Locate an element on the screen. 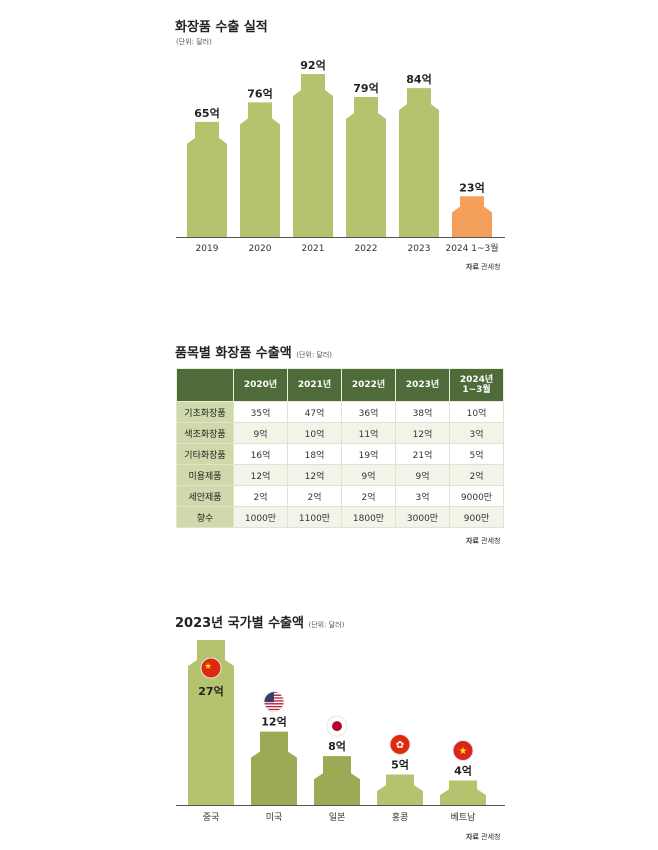 This screenshot has width=658, height=850. china-flag-icon: ★ is located at coordinates (211, 668).